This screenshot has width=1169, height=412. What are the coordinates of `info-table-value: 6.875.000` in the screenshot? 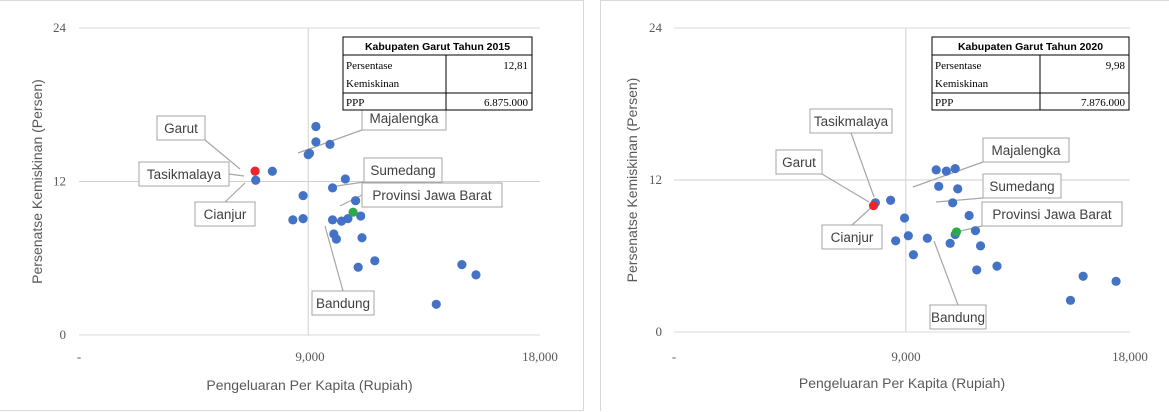 It's located at (506, 103).